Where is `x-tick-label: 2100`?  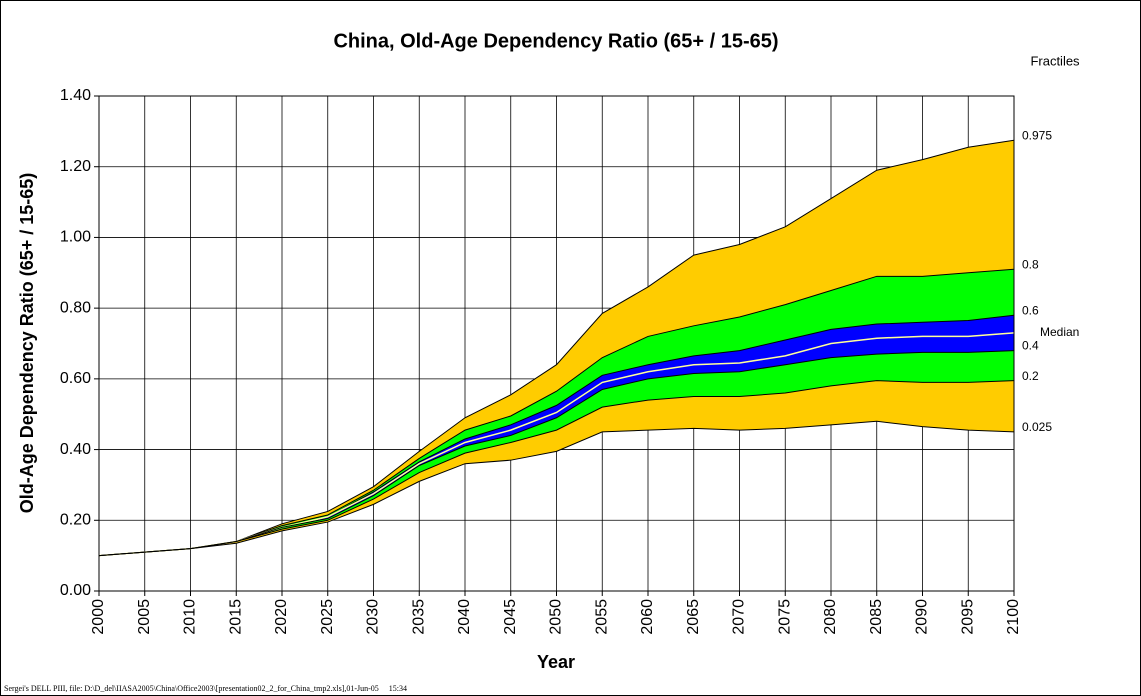 x-tick-label: 2100 is located at coordinates (1013, 617).